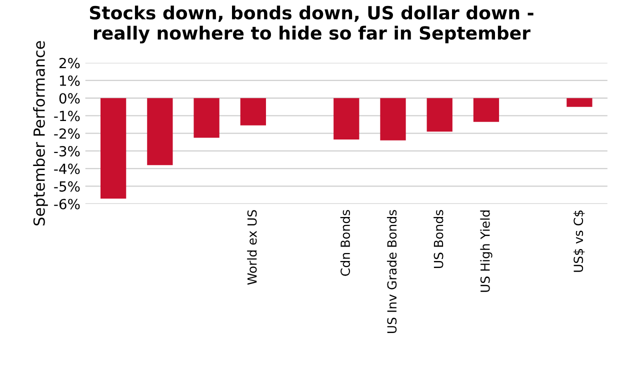  Describe the element at coordinates (67, 116) in the screenshot. I see `y-tick-label: -1%` at that location.